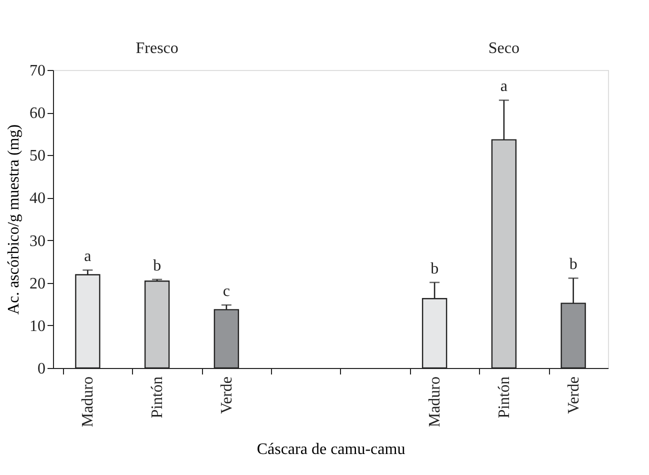  Describe the element at coordinates (331, 449) in the screenshot. I see `x-axis-title: Cáscara de camu-camu` at that location.